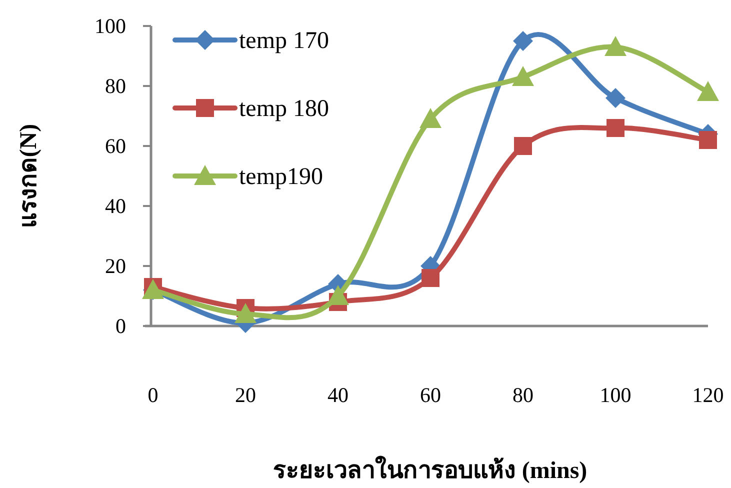 This screenshot has height=488, width=731. I want to click on x-tick-label: 120, so click(708, 395).